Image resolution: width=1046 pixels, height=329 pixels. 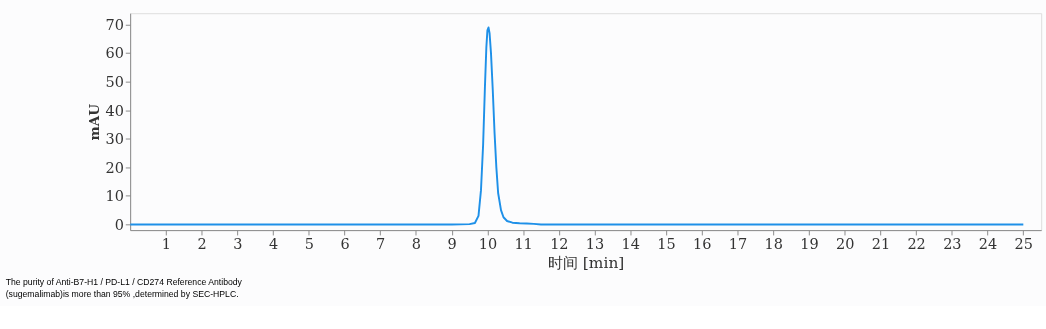 What do you see at coordinates (122, 293) in the screenshot?
I see `text: (sugemalimab)is more than 95% ,determined by SEC-HPLC.` at bounding box center [122, 293].